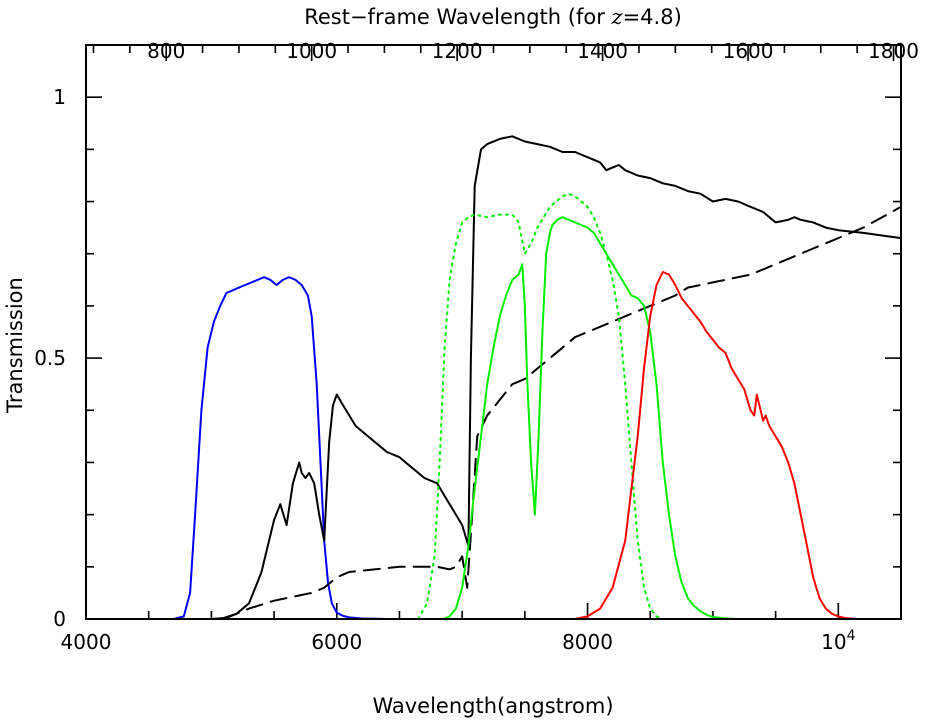  Describe the element at coordinates (166, 51) in the screenshot. I see `x2-tick-label: 800` at that location.